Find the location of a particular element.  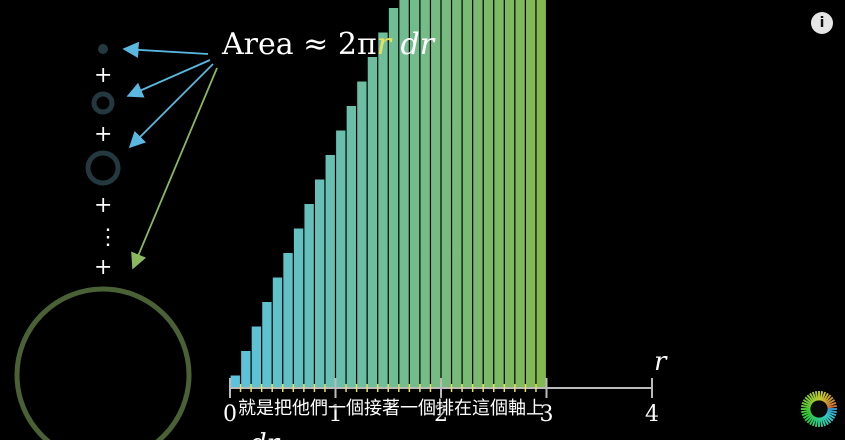

plus-symbol-3: + is located at coordinates (103, 205).